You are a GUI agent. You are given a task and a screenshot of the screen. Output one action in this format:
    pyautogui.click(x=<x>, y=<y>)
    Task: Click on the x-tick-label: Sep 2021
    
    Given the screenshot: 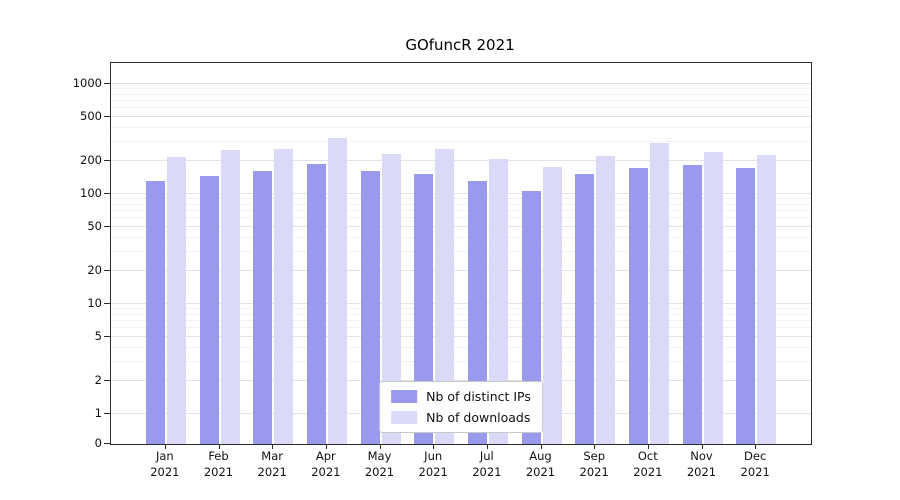 What is the action you would take?
    pyautogui.click(x=594, y=464)
    